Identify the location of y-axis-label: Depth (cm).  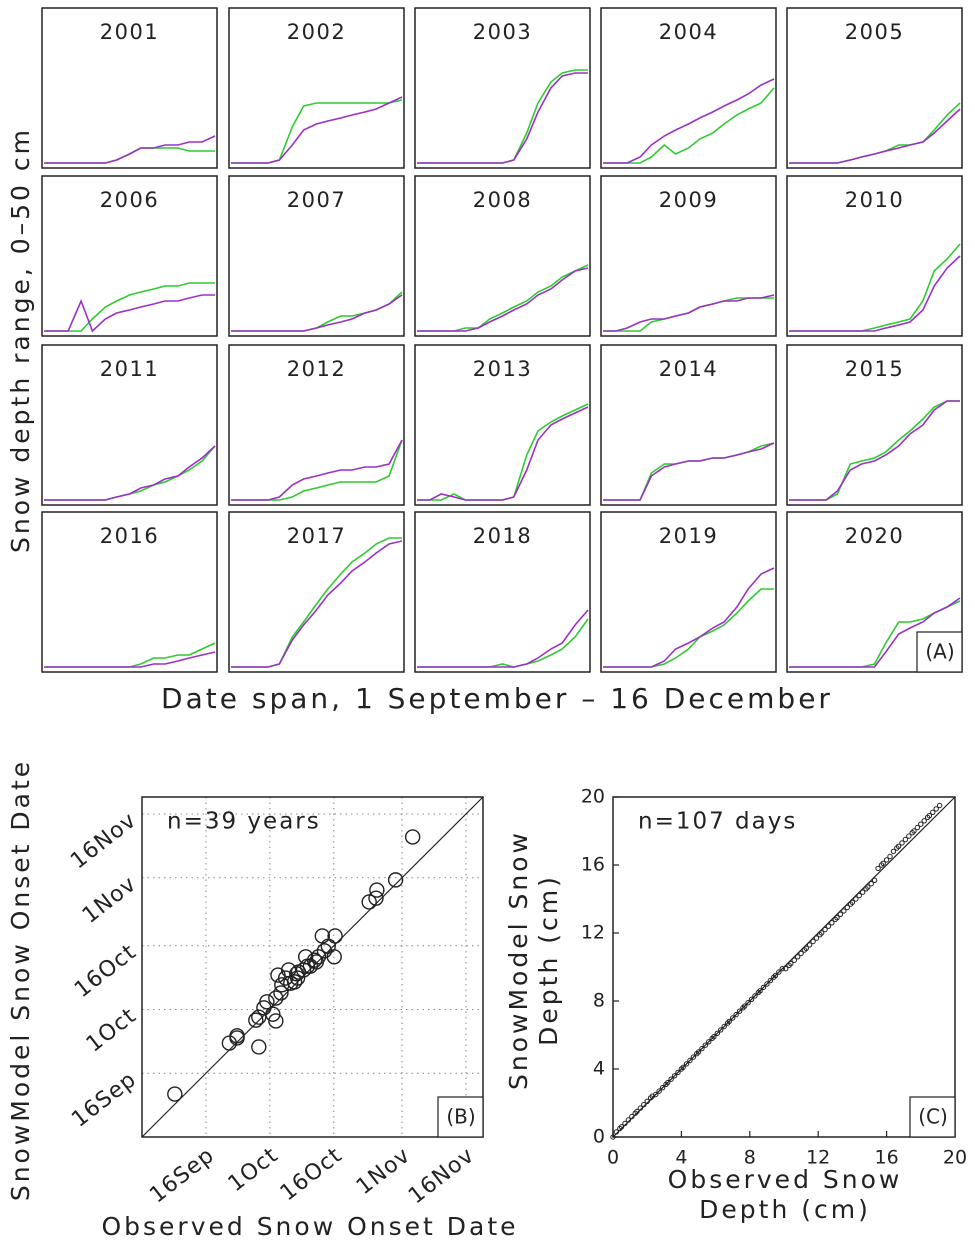
(548, 960).